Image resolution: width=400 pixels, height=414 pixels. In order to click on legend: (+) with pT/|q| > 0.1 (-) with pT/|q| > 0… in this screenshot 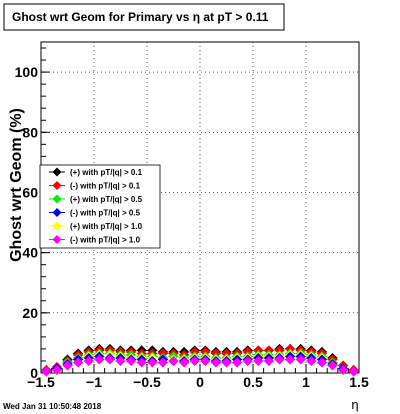, I will do `click(100, 206)`.